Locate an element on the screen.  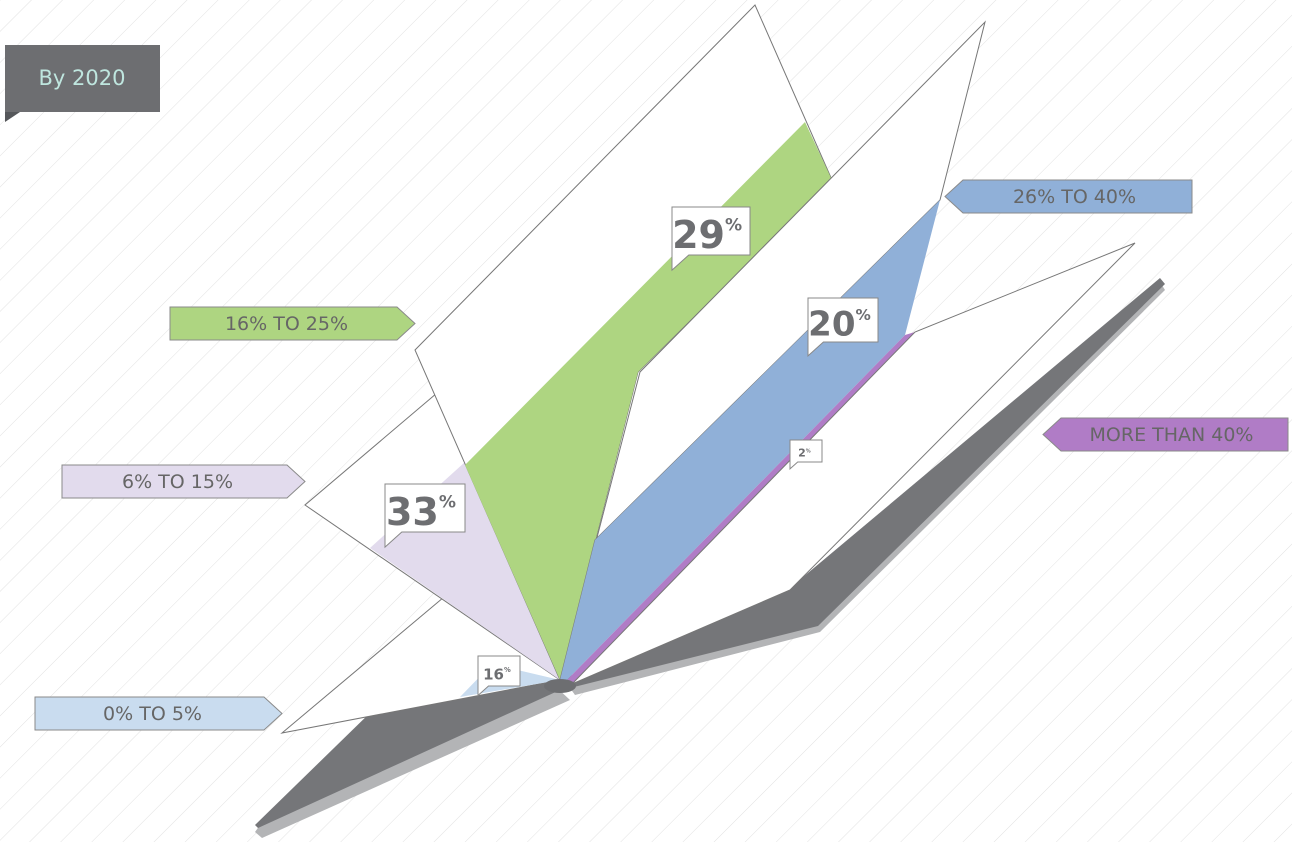
value-label: 29% is located at coordinates (707, 234).